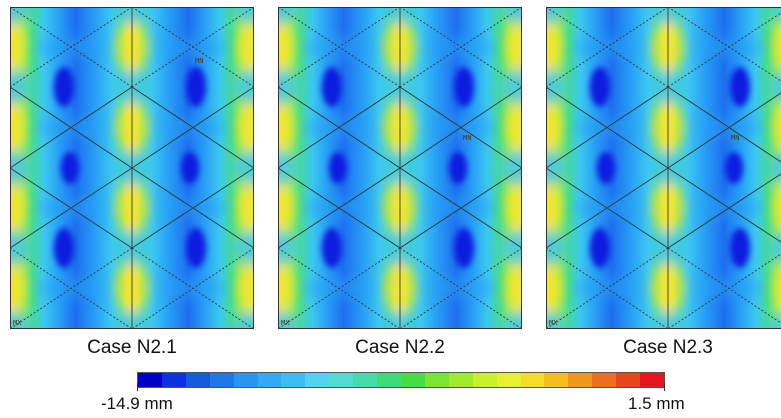  What do you see at coordinates (664, 387) in the screenshot?
I see `colorbar-max-tick` at bounding box center [664, 387].